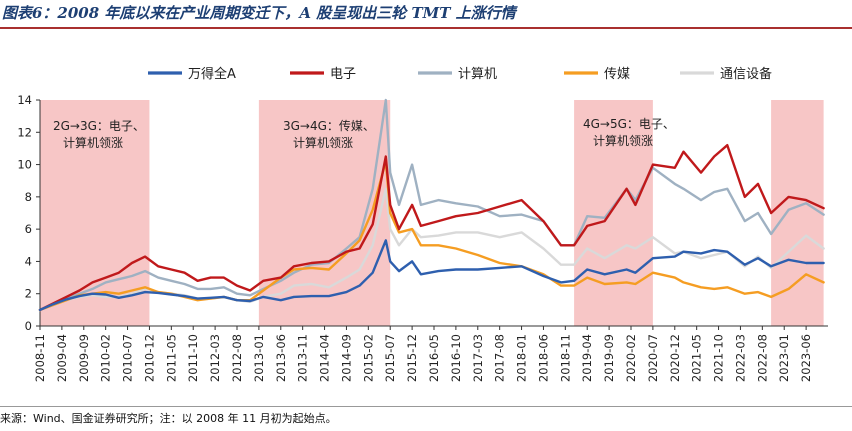  I want to click on period-annotation-1: 2G→3G：电子、计算机领涨, so click(99, 134).